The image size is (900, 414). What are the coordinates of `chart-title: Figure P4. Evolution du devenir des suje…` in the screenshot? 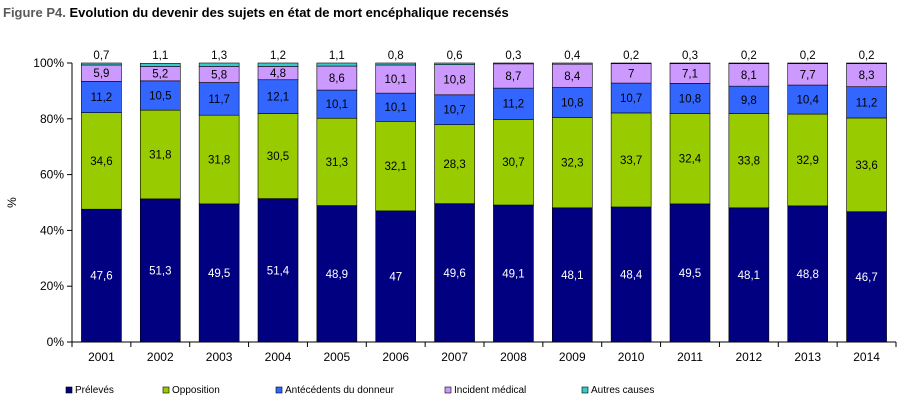 It's located at (256, 12).